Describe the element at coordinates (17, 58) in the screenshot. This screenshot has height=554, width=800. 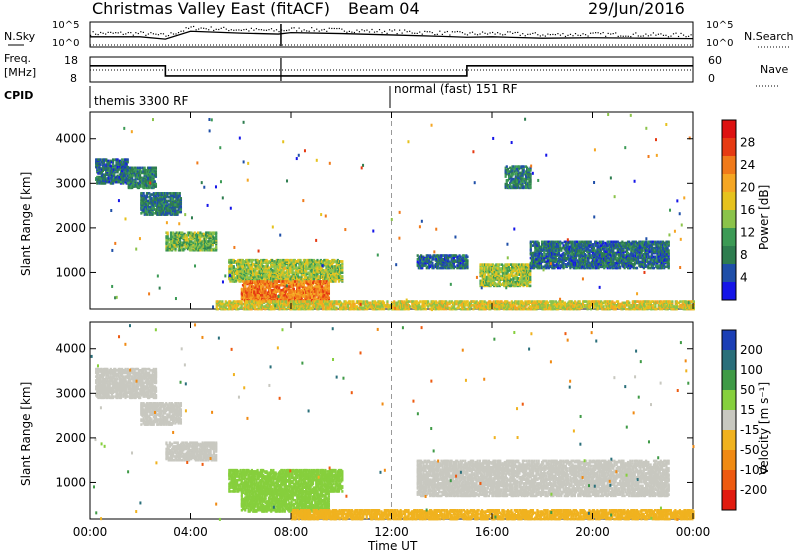
I see `freq-label: Freq.` at that location.